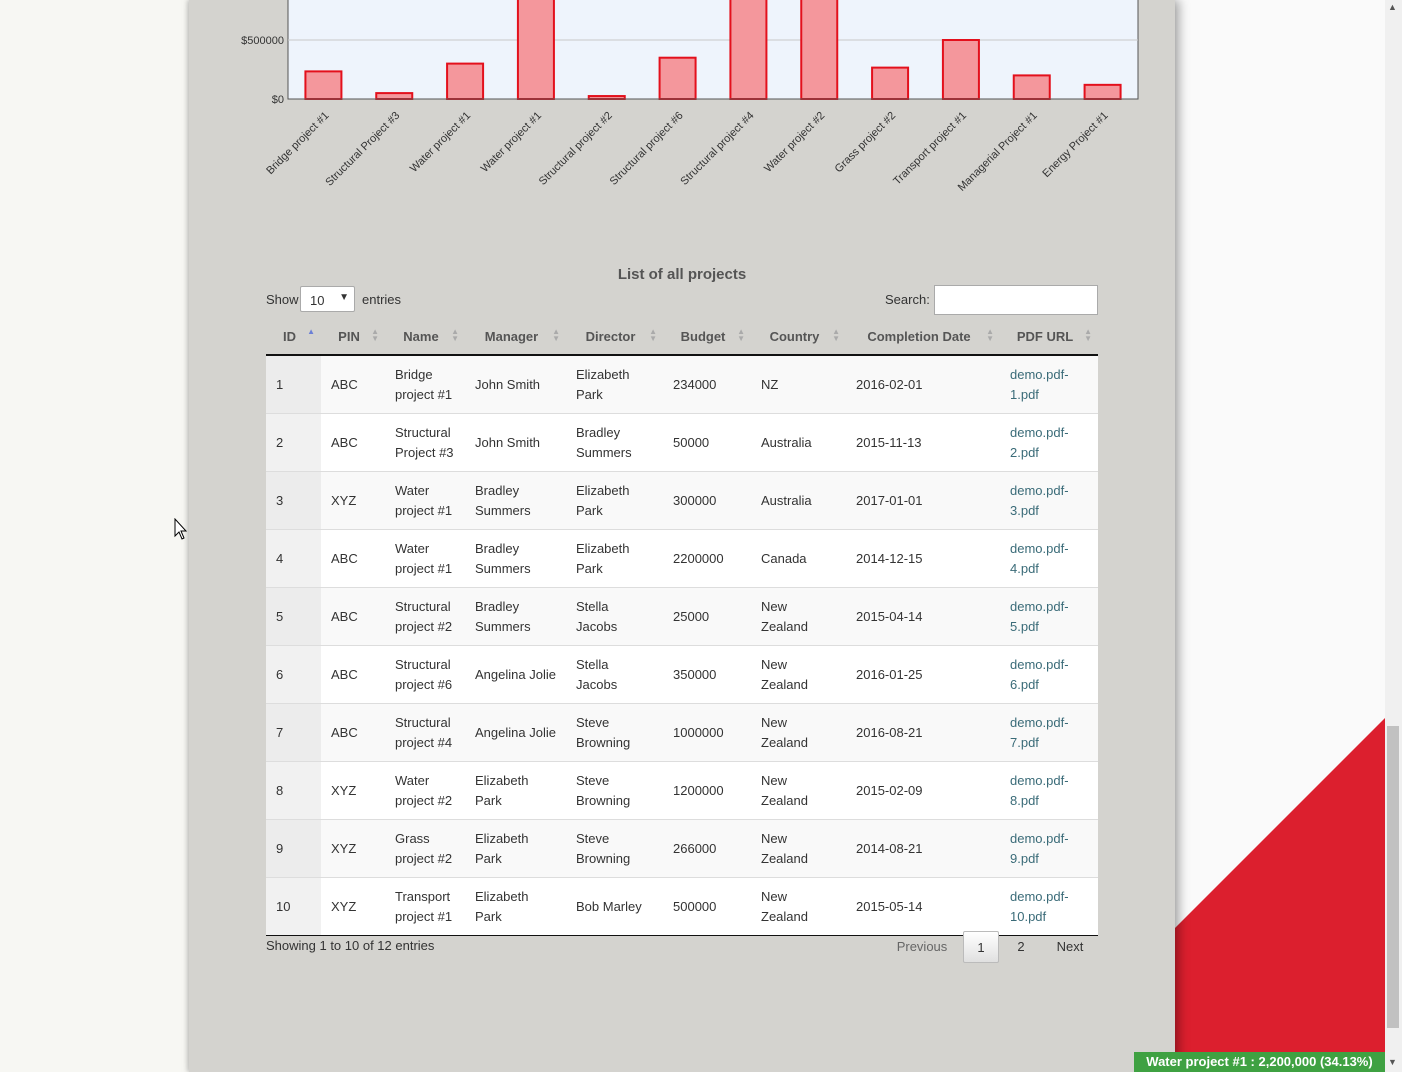 This screenshot has height=1072, width=1402. I want to click on column-header: Completion Date ▲ ▼, so click(923, 337).